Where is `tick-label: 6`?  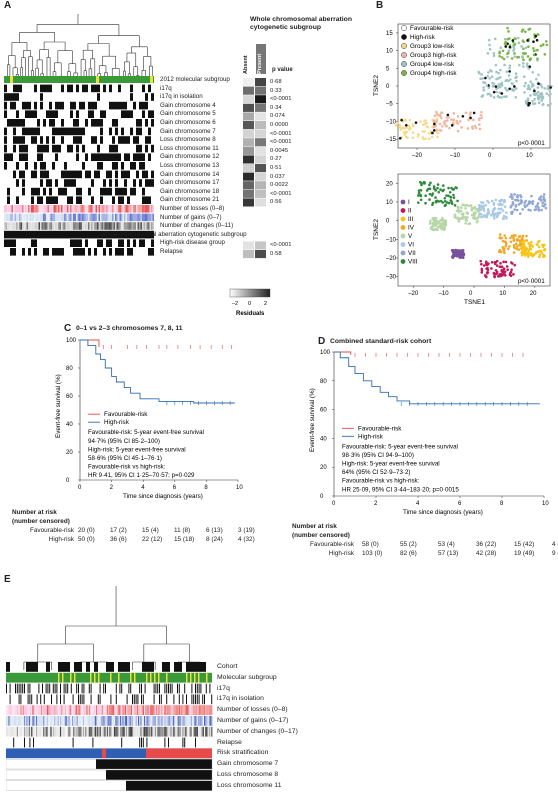 tick-label: 6 is located at coordinates (460, 504).